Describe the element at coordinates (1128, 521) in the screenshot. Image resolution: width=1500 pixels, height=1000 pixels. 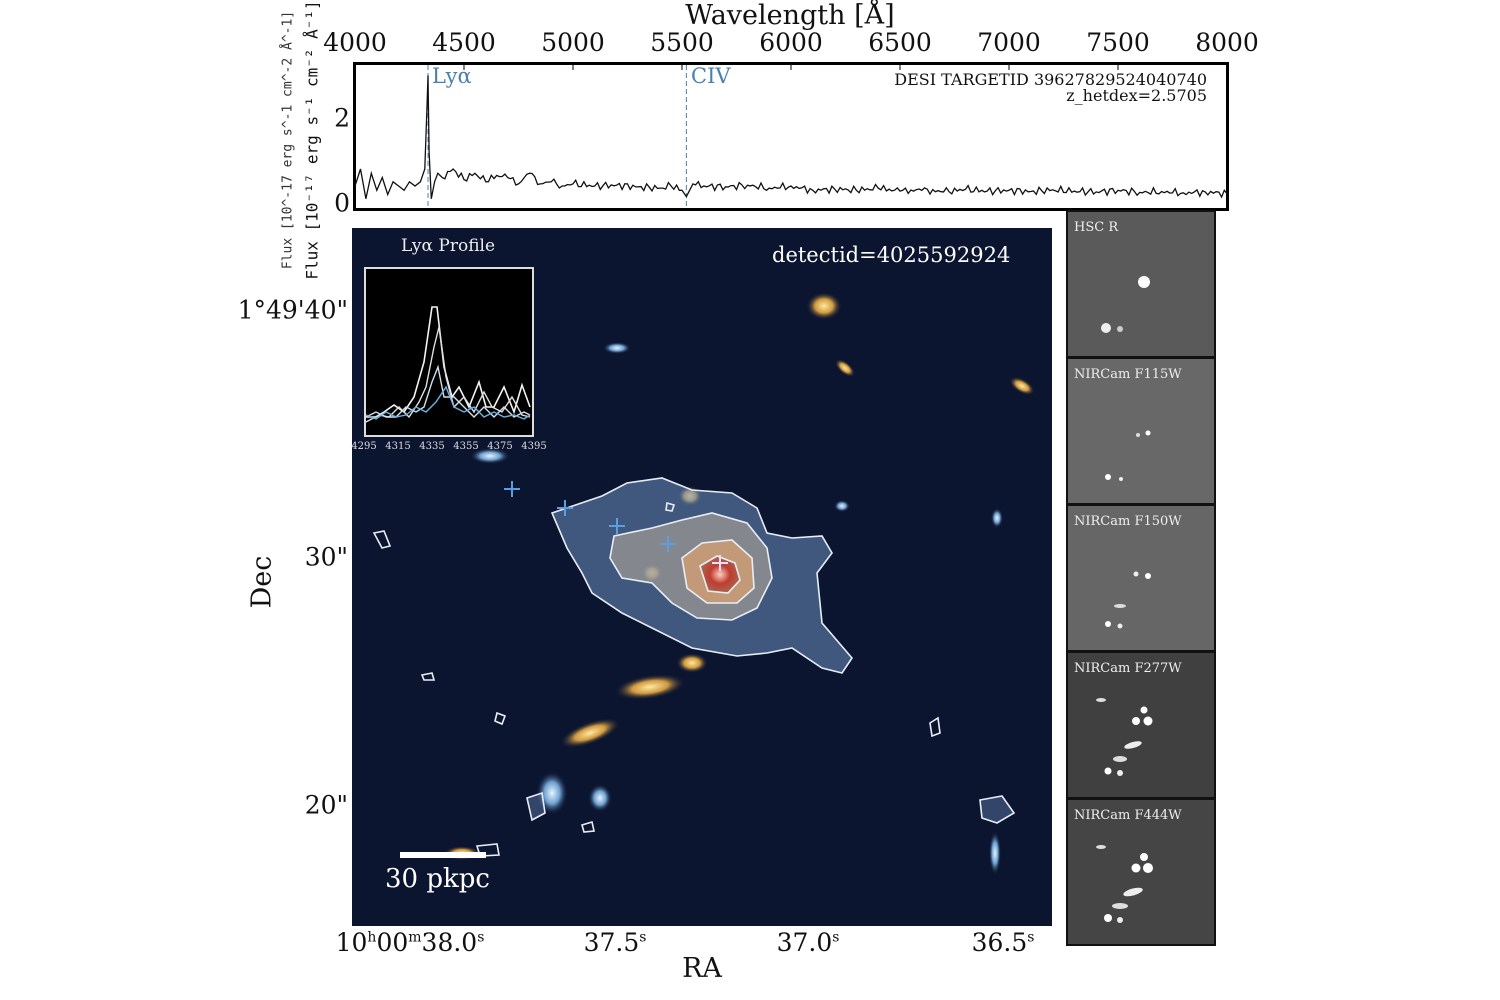
I see `thumbnail-label: NIRCam F150W` at that location.